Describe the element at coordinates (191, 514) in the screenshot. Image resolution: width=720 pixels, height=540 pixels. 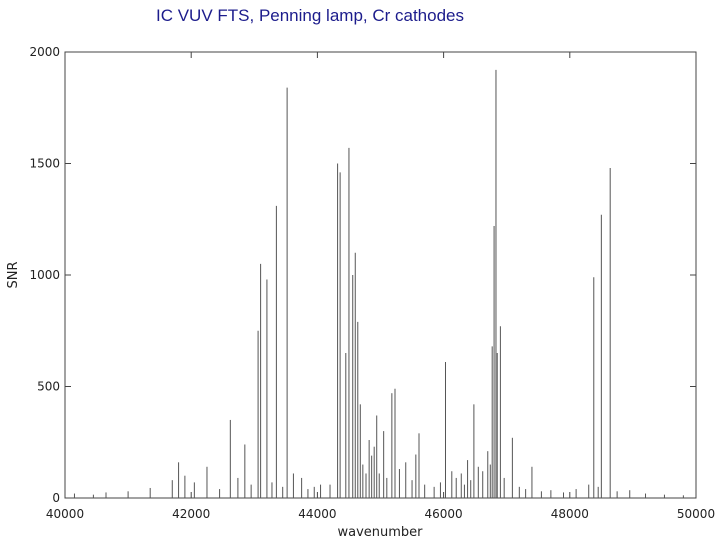
I see `x-tick-label: 42000` at that location.